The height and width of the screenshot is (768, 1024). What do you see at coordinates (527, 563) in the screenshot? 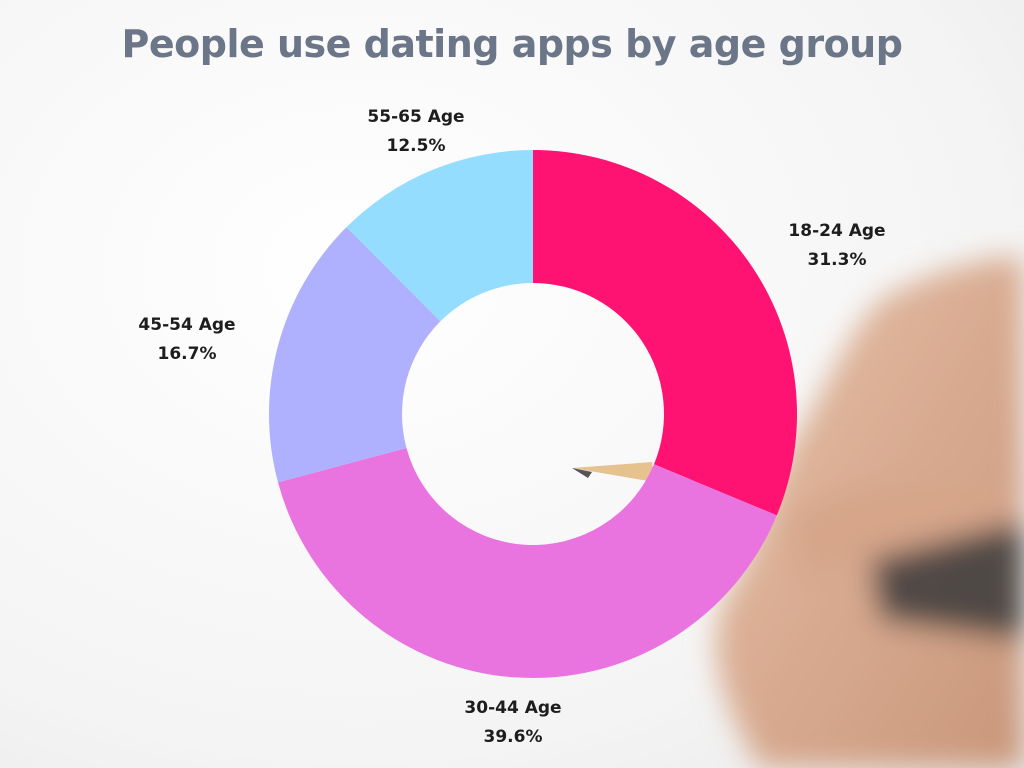
I see `donut-slice-30-44-age` at bounding box center [527, 563].